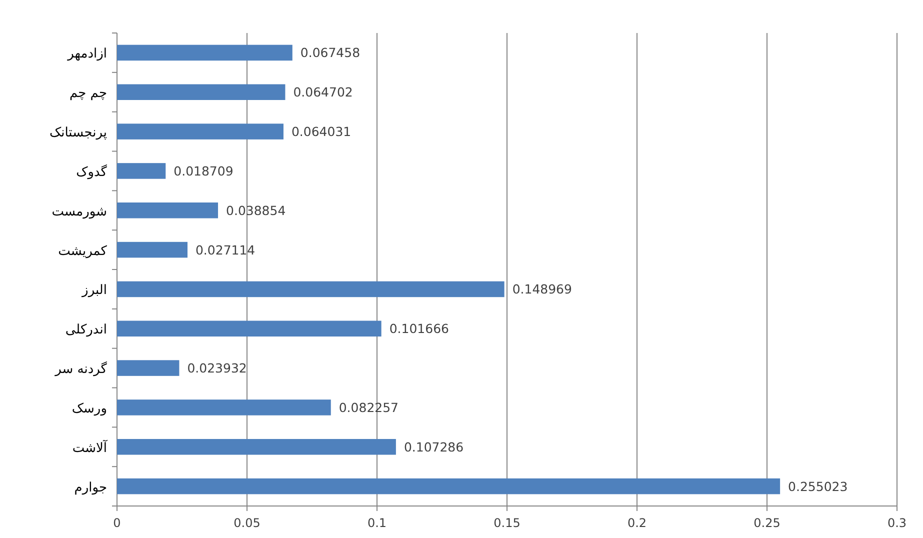 This screenshot has width=923, height=538. What do you see at coordinates (542, 289) in the screenshot?
I see `data-label: 0.148969` at bounding box center [542, 289].